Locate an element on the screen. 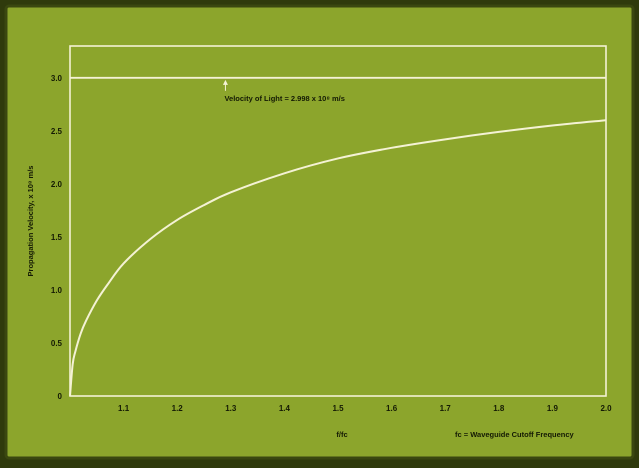  x-tick-label: 1.8 is located at coordinates (499, 408).